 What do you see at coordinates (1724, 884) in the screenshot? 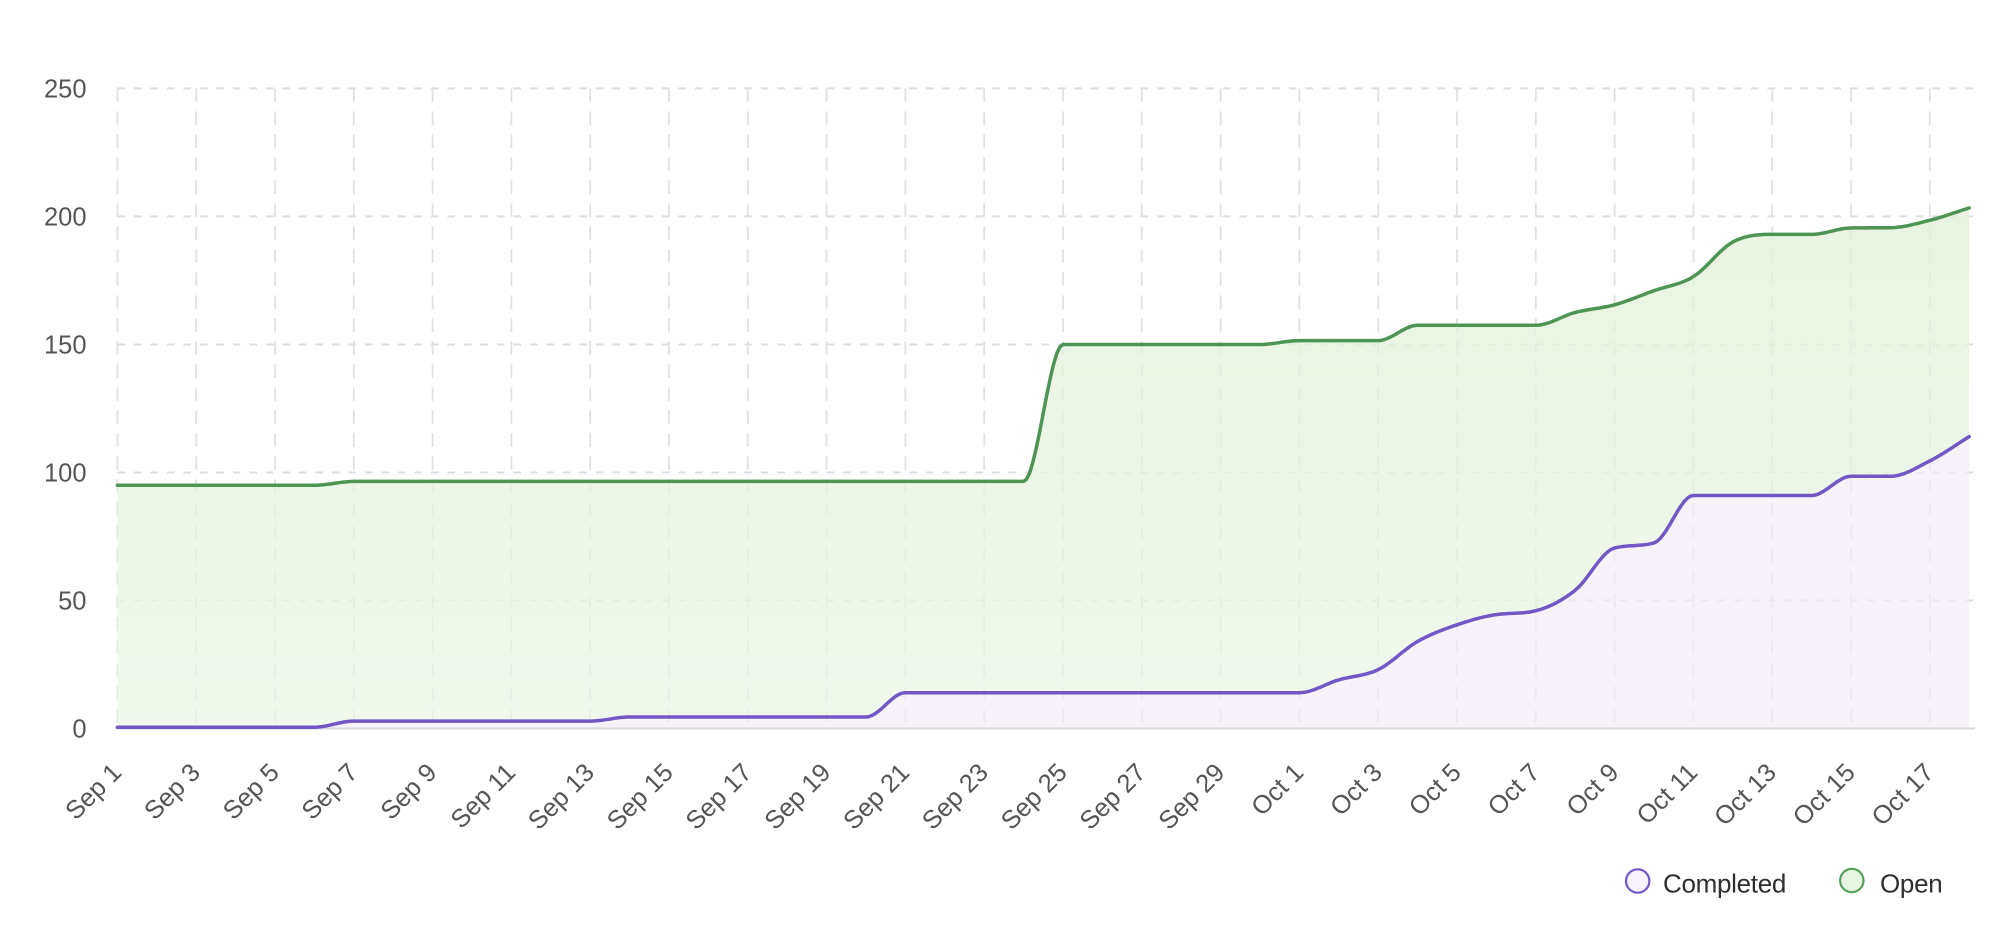
I see `svg-text: Completed` at bounding box center [1724, 884].